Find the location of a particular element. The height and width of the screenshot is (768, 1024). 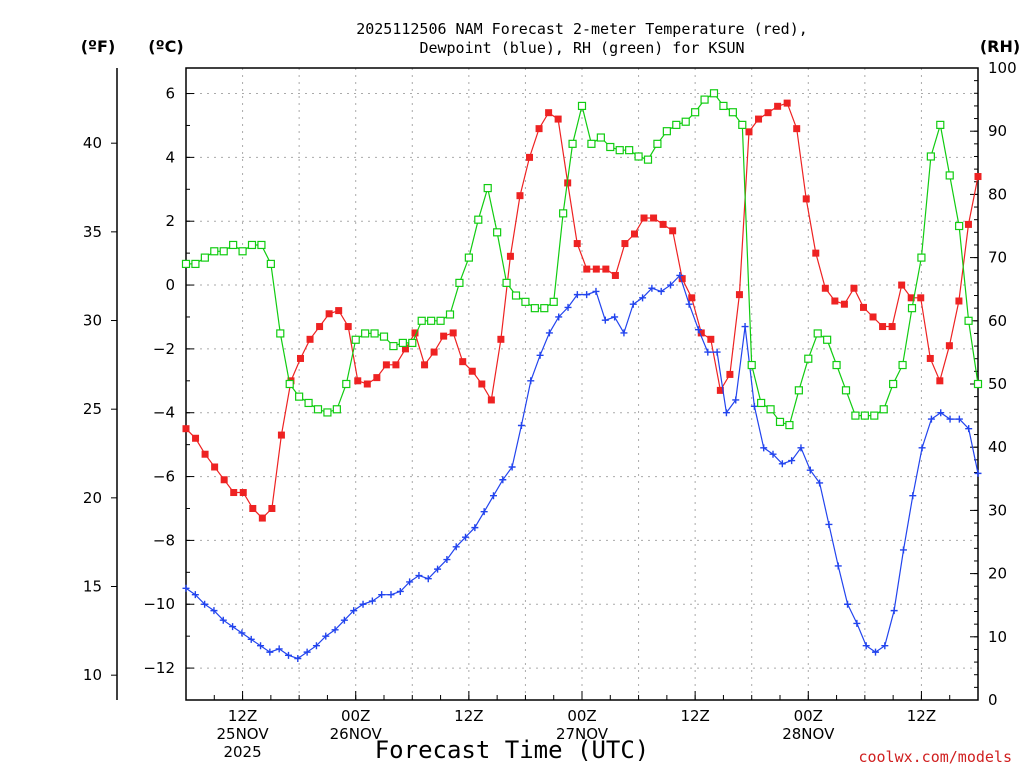

celsius-tick-label: −2 is located at coordinates (164, 349).